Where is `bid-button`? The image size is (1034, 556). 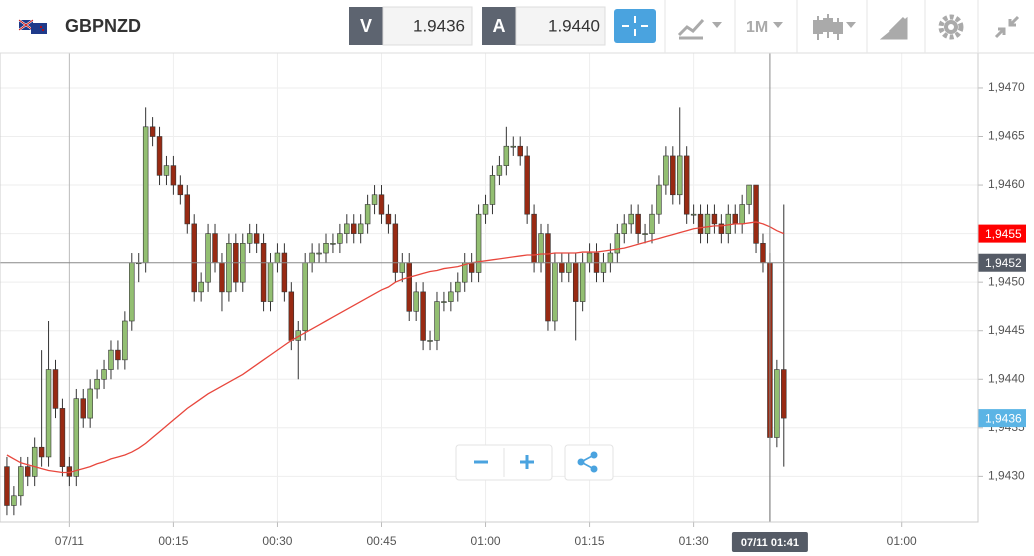 bid-button is located at coordinates (366, 26).